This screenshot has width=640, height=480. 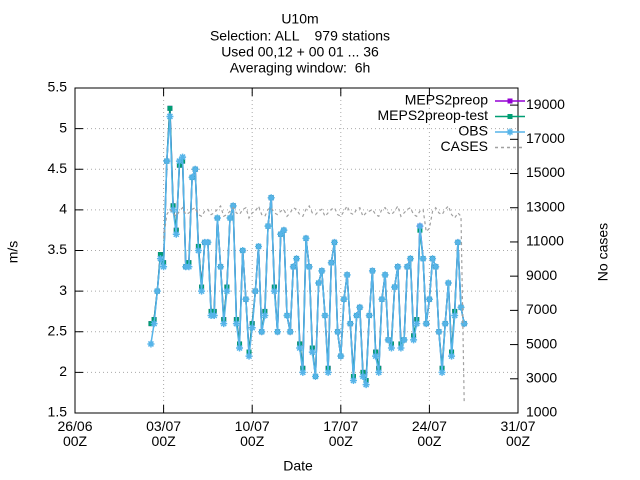 What do you see at coordinates (473, 131) in the screenshot?
I see `legend-label: OBS` at bounding box center [473, 131].